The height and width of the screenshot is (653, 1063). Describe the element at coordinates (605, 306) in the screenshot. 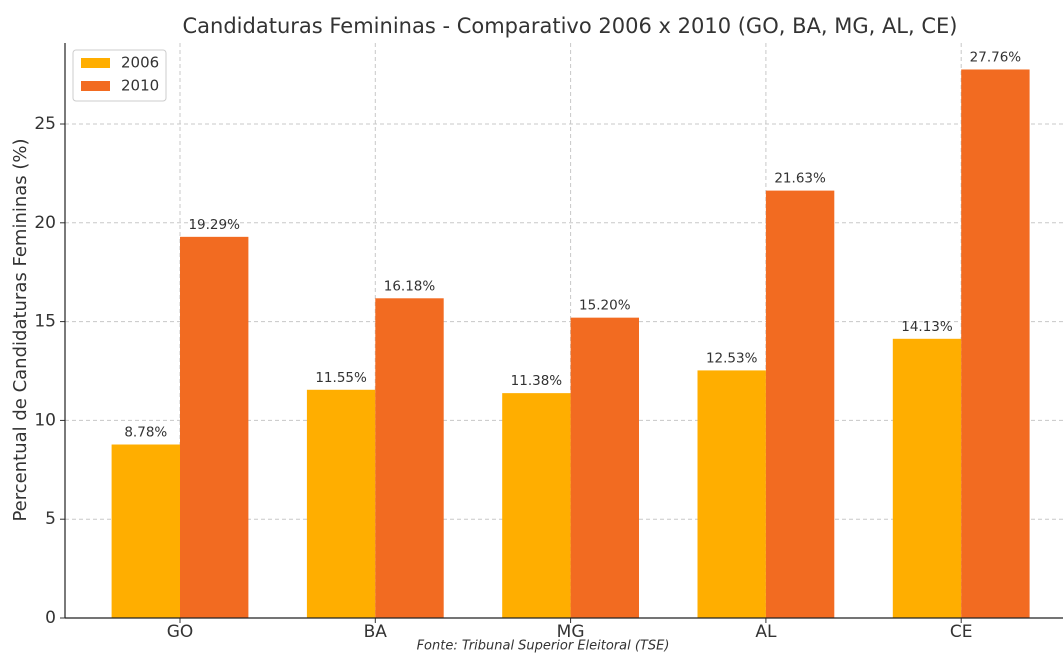

I see `data-label: 15.20%` at that location.